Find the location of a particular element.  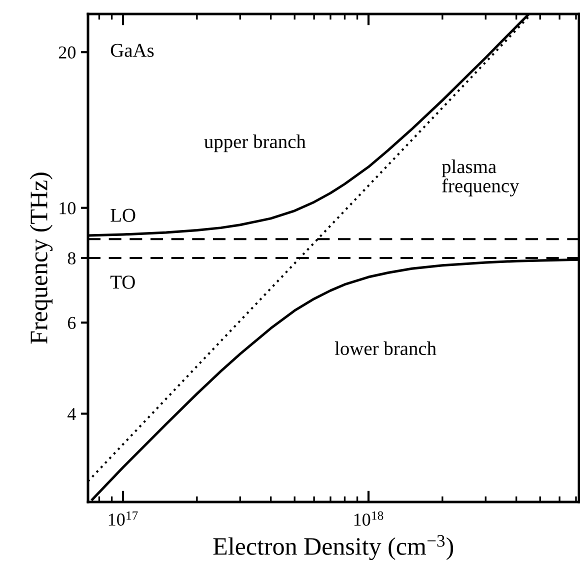

x-tick-label: 10$^{18}$ is located at coordinates (369, 518).